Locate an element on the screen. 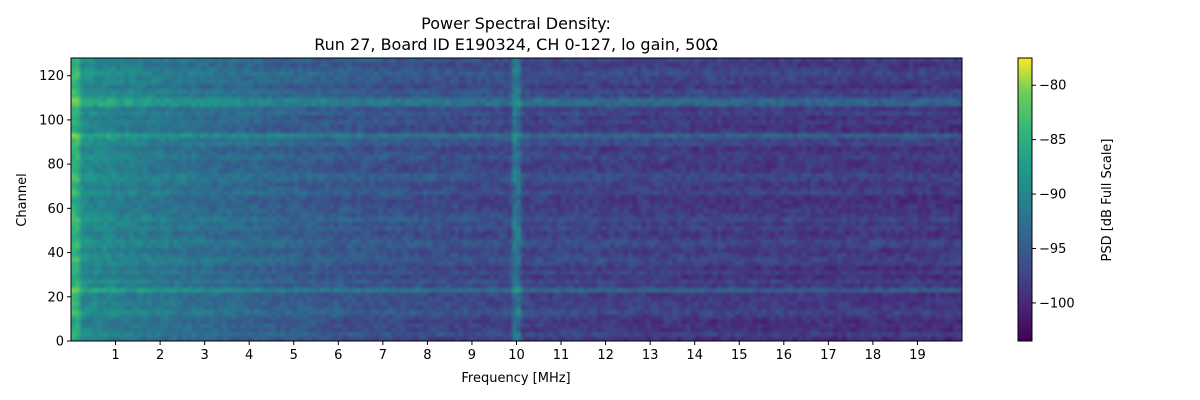 This screenshot has height=400, width=1200. x-tick-label: 1 is located at coordinates (115, 355).